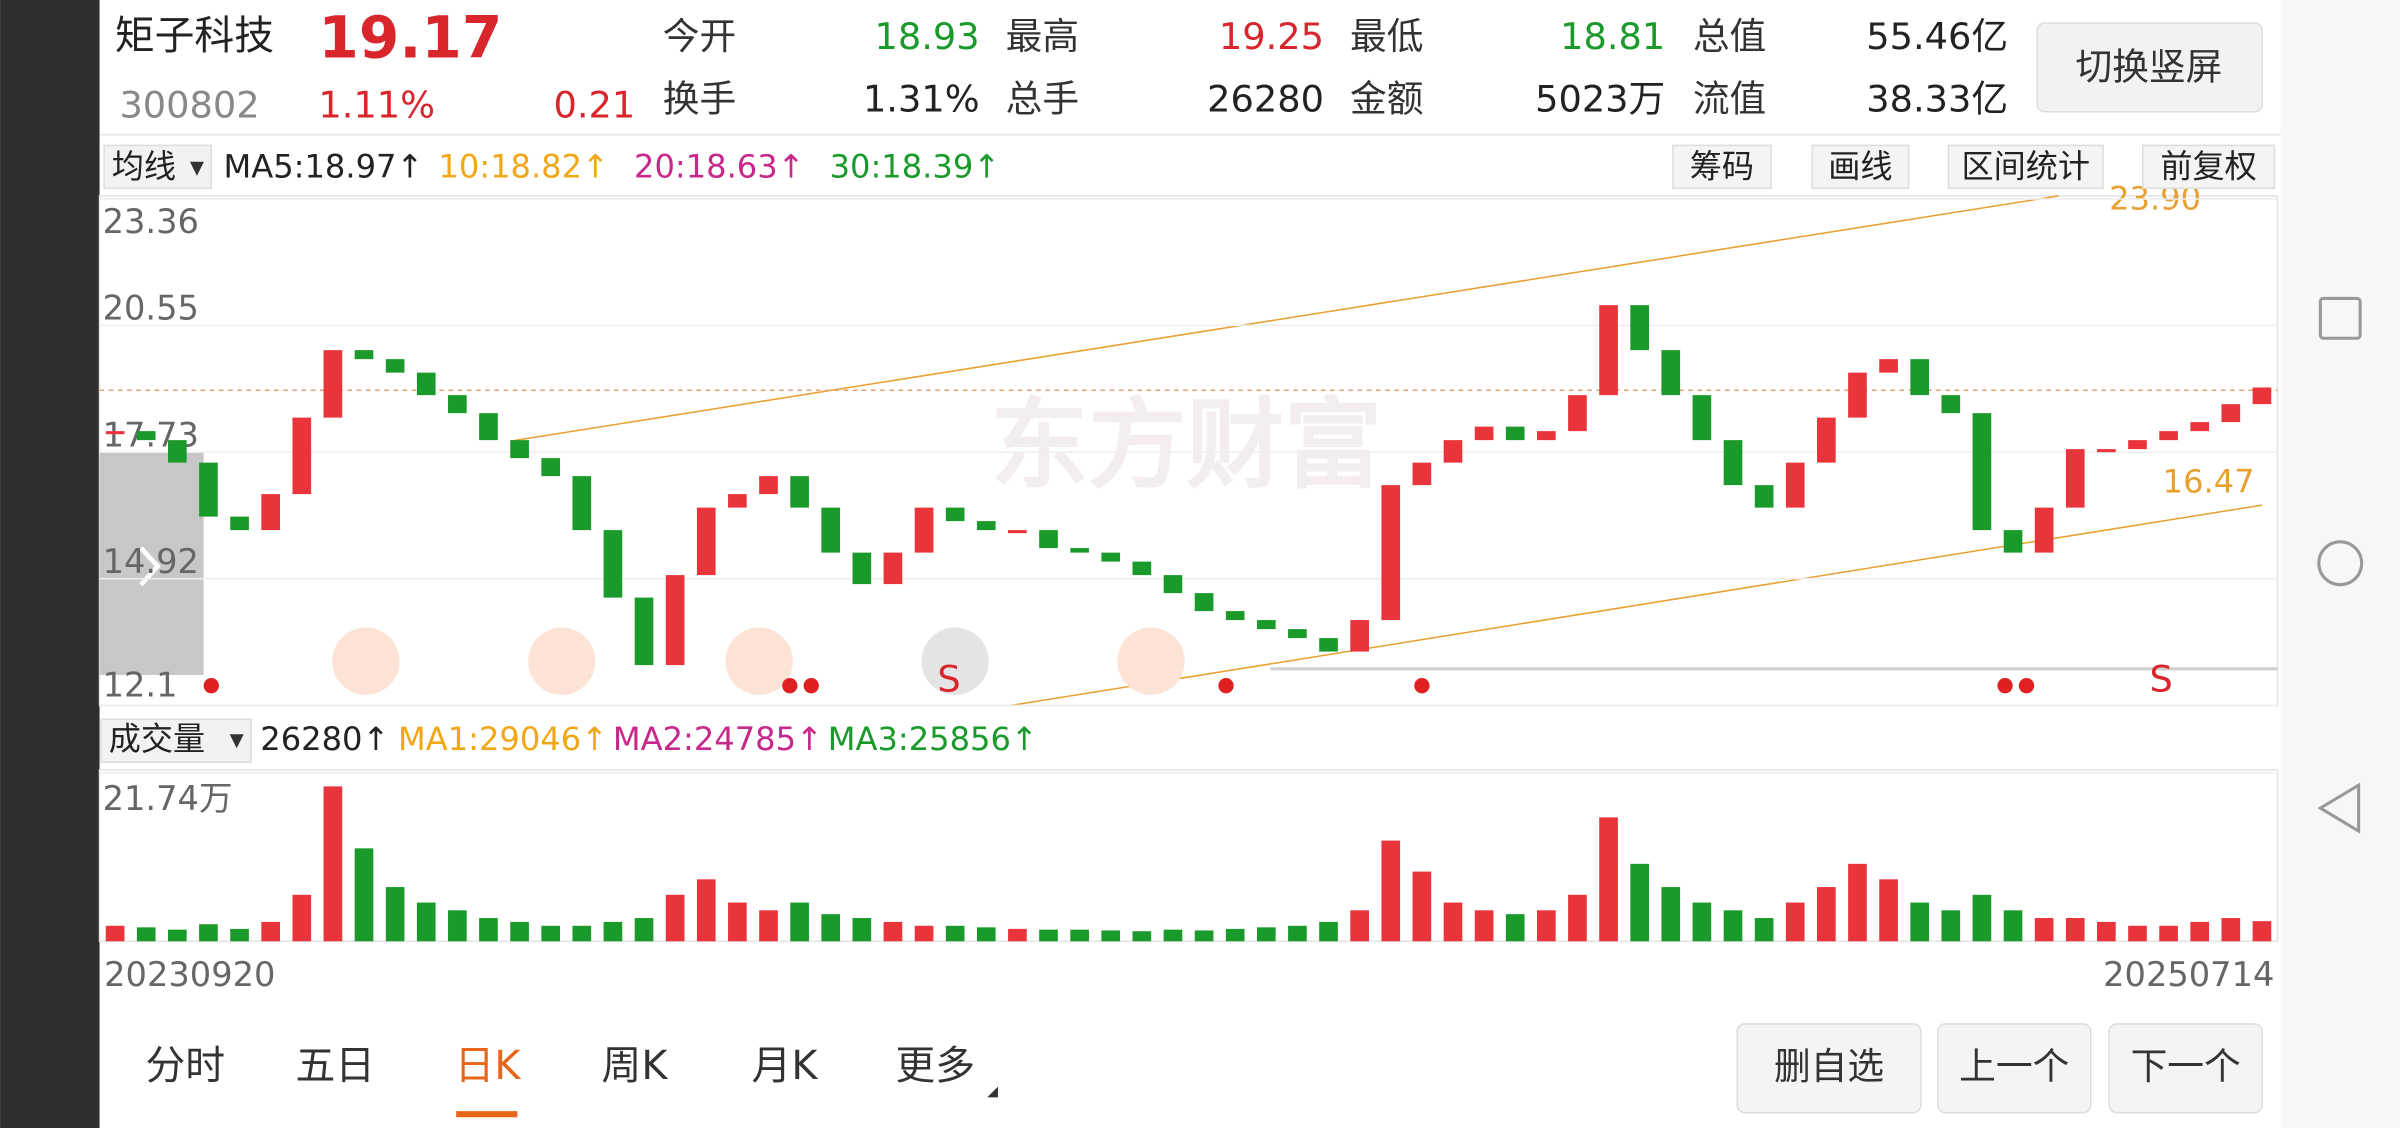  Describe the element at coordinates (992, 1092) in the screenshot. I see `more-caret` at that location.